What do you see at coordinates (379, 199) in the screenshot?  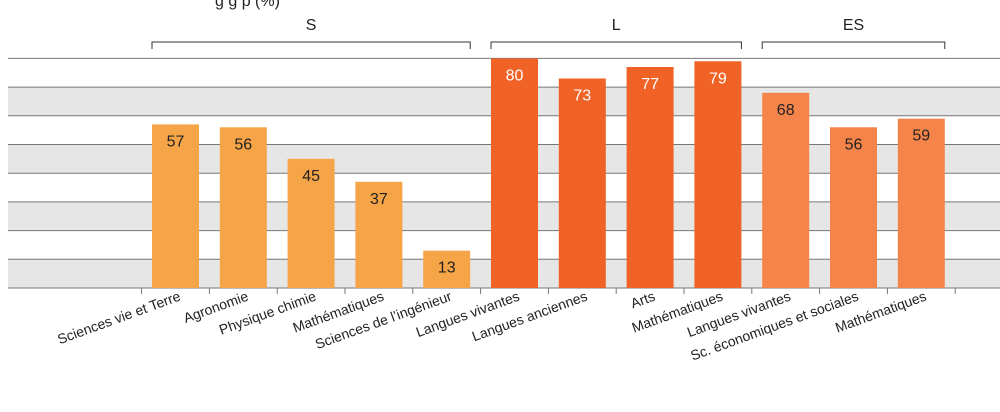 I see `data-label: 37` at bounding box center [379, 199].